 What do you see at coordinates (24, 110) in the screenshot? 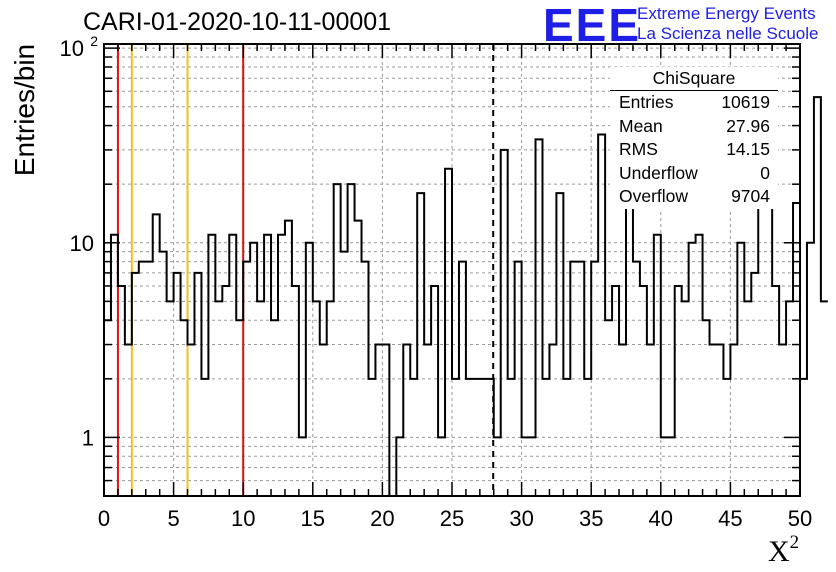
I see `y-axis-label: Entries/bin` at bounding box center [24, 110].